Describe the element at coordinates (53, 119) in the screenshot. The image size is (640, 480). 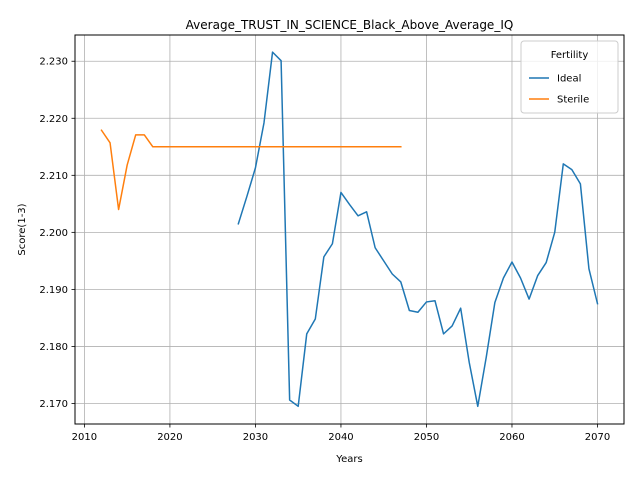
I see `y-tick-label: 2.220` at that location.